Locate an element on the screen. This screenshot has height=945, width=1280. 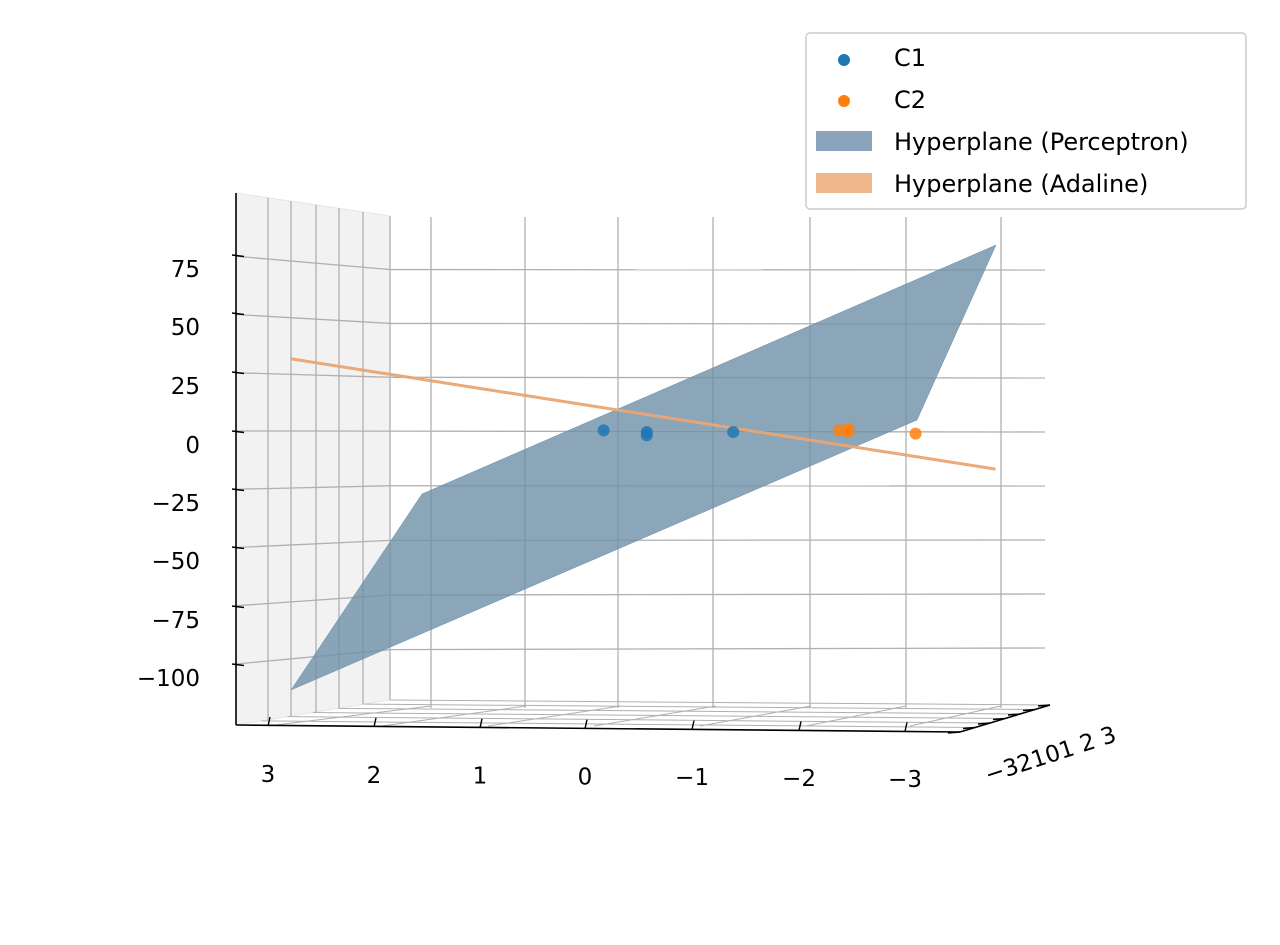
z-tick-label: 50 is located at coordinates (185, 328).